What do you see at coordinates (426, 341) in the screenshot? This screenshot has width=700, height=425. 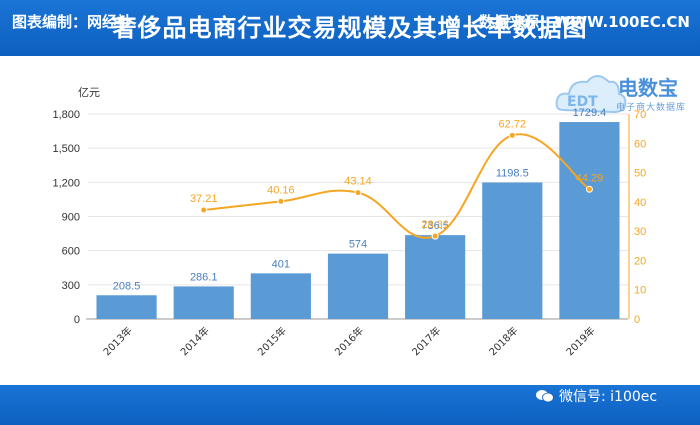 I see `x-tick-label: 2017年` at bounding box center [426, 341].